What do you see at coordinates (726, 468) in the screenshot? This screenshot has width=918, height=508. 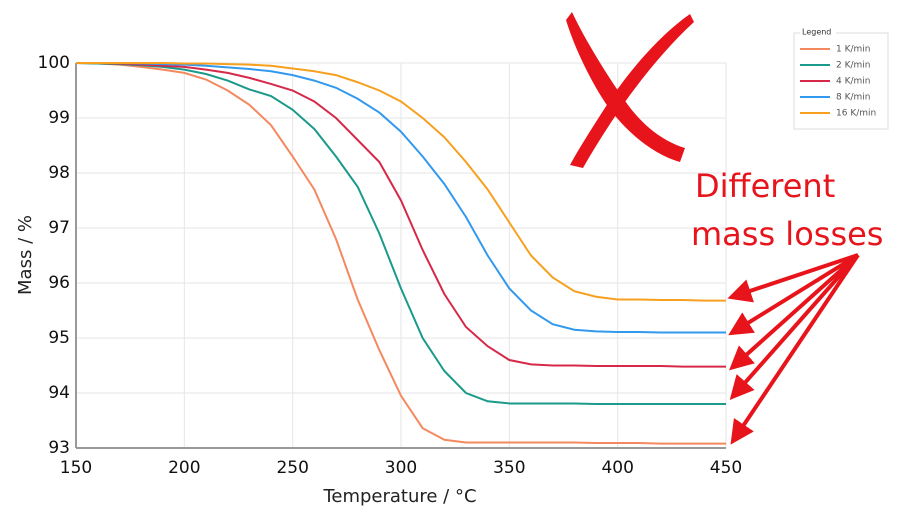 I see `x-tick-label: 450` at bounding box center [726, 468].